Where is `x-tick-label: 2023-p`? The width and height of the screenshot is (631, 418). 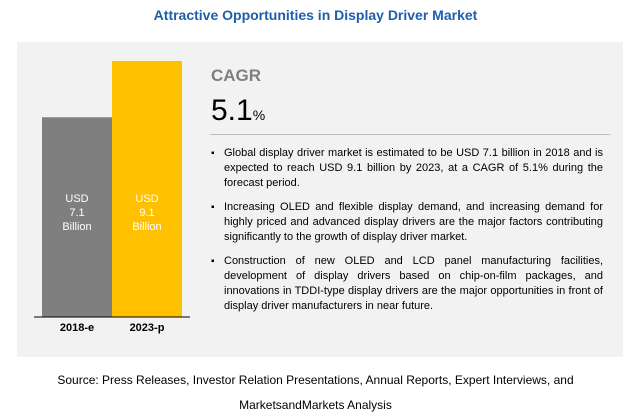
x-tick-label: 2023-p is located at coordinates (147, 328).